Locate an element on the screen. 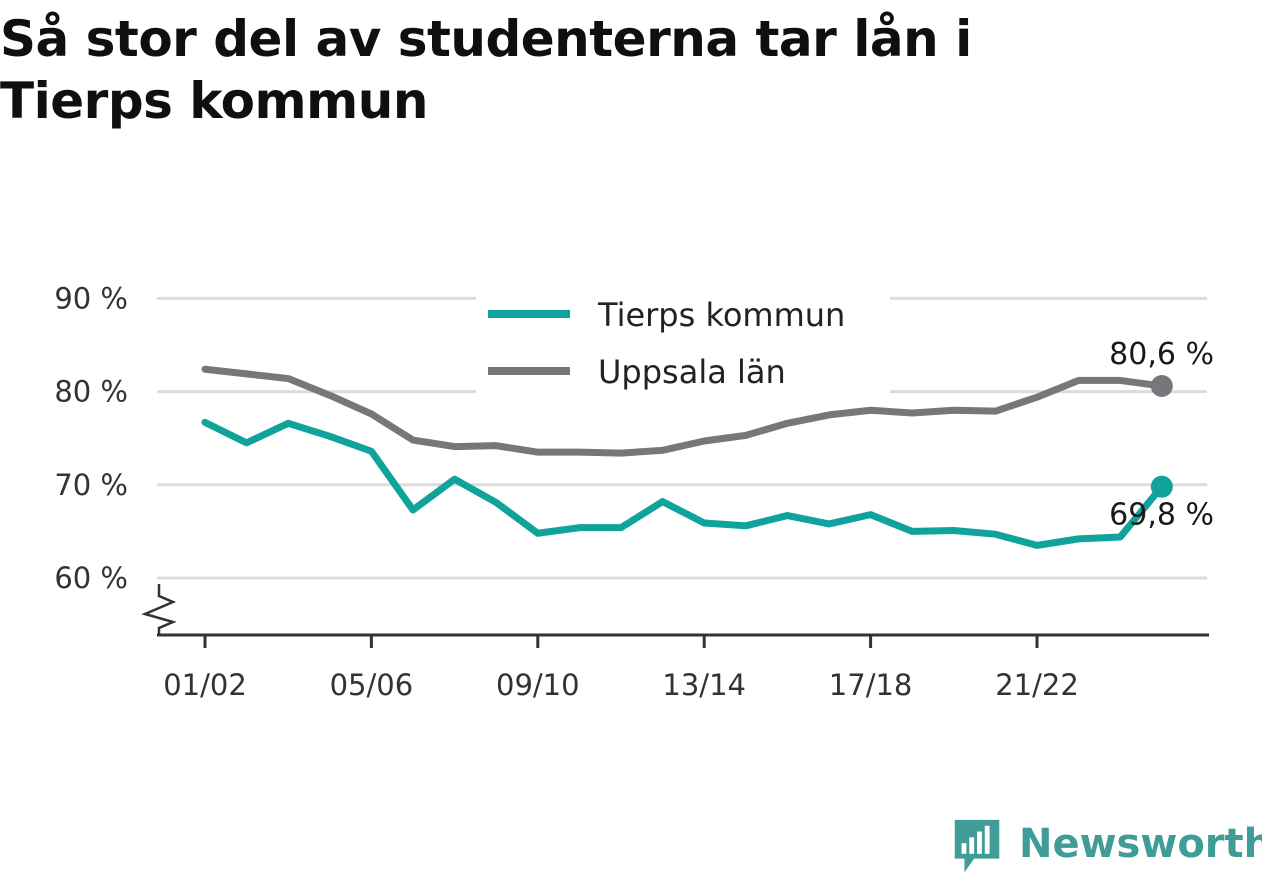 The height and width of the screenshot is (879, 1262). x-tick-label: 09/10 is located at coordinates (538, 685).